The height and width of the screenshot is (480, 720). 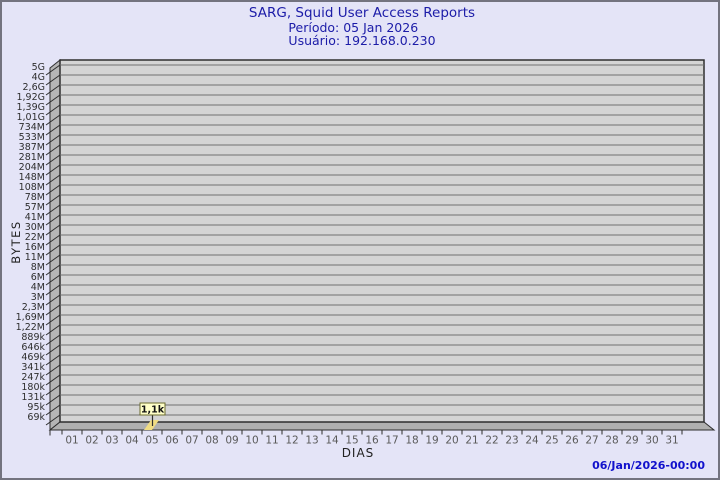 What do you see at coordinates (32, 157) in the screenshot?
I see `y-tick-label: 281M` at bounding box center [32, 157].